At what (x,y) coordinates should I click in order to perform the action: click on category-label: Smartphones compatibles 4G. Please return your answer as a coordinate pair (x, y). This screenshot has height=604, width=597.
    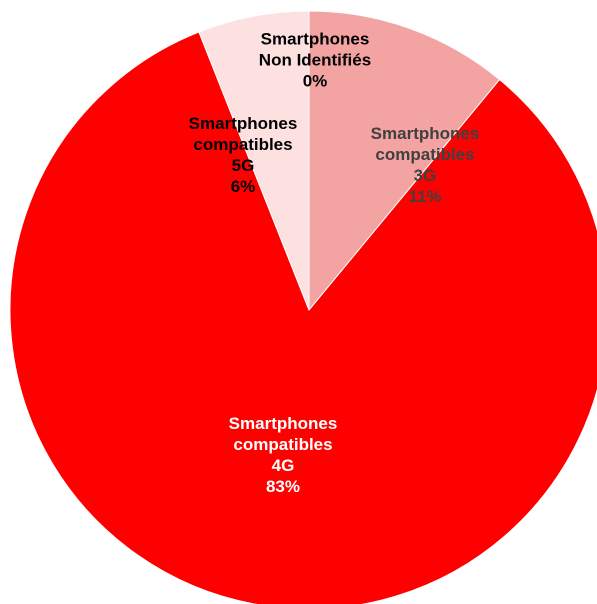
    Looking at the image, I should click on (283, 444).